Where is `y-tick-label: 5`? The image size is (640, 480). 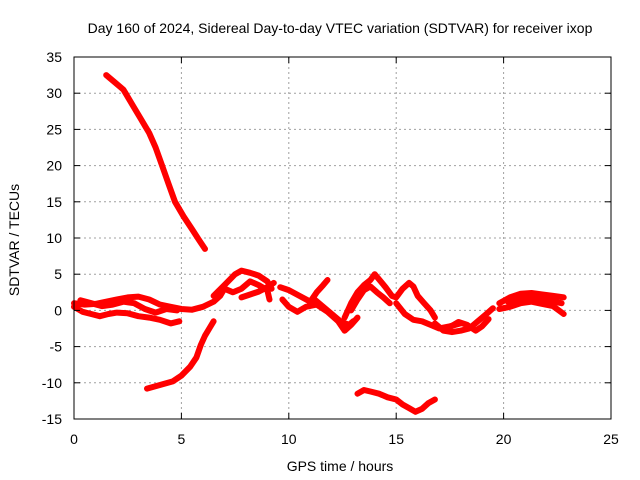 y-tick-label: 5 is located at coordinates (58, 274).